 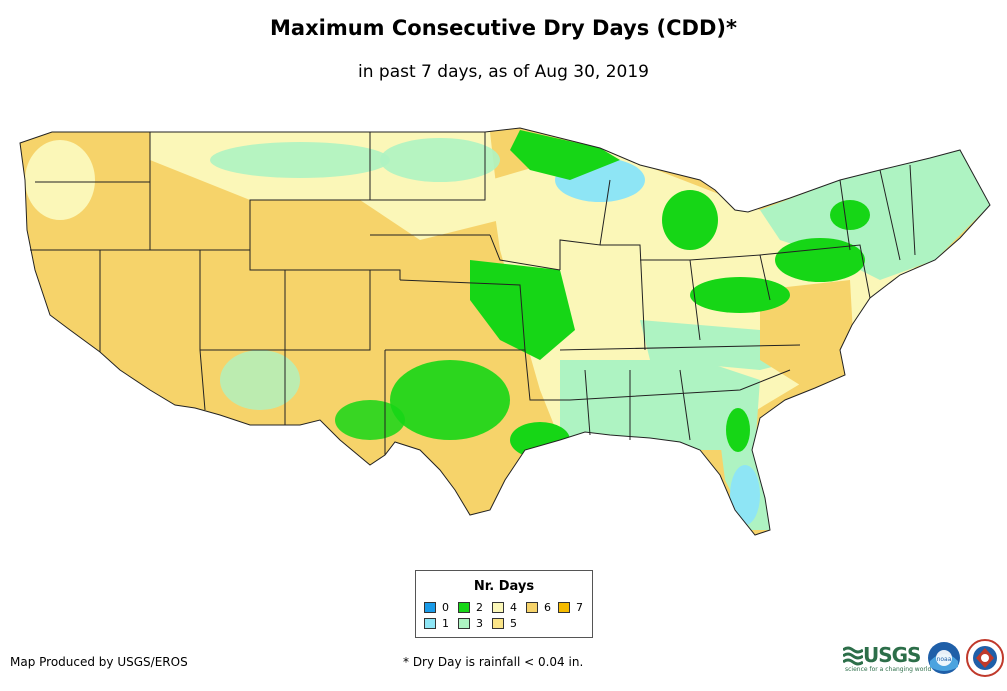 I want to click on svg-text: noaa, so click(x=944, y=659).